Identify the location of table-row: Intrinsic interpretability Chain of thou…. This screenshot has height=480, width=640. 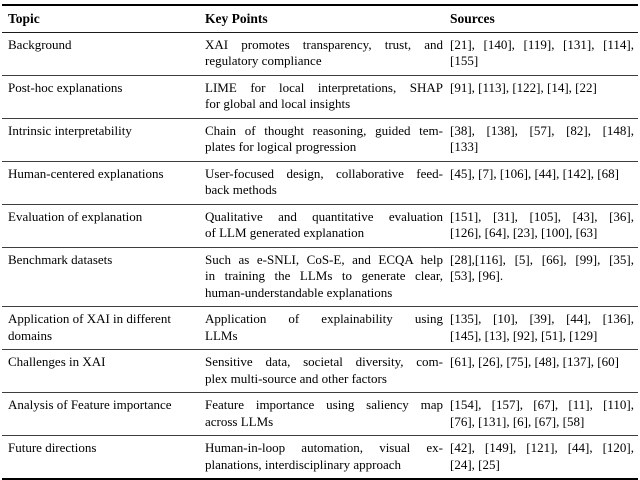
(320, 139).